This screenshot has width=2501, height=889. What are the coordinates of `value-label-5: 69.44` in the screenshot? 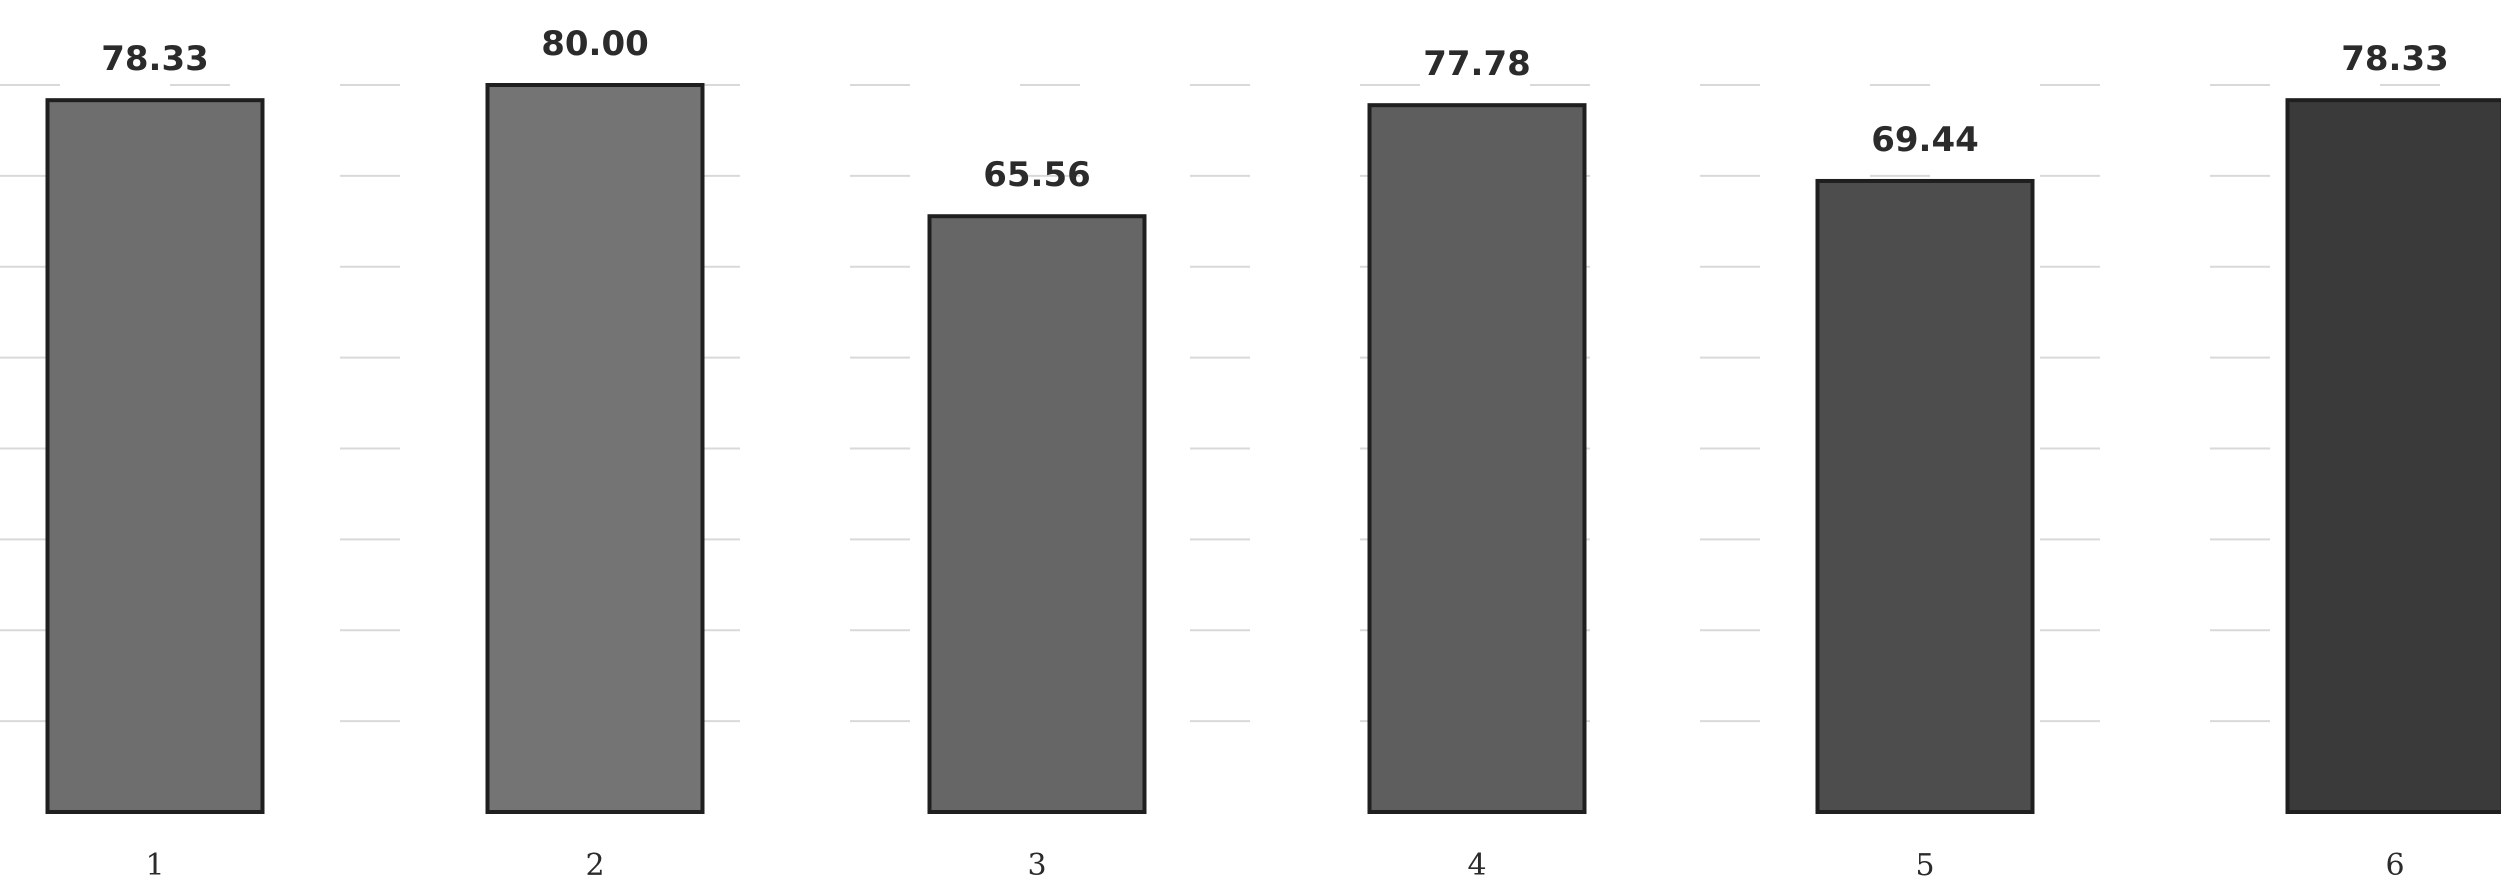 It's located at (1925, 140).